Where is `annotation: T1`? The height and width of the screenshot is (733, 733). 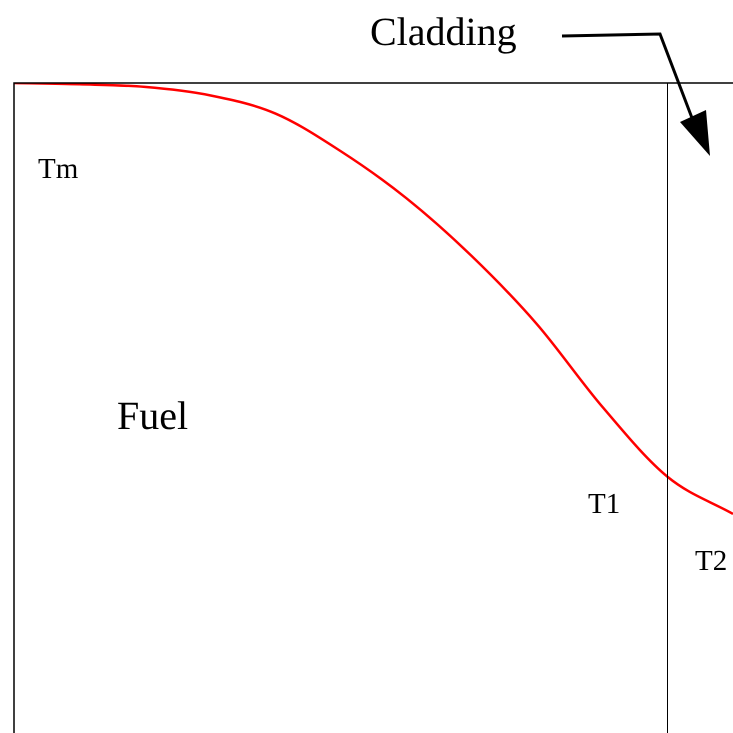 annotation: T1 is located at coordinates (604, 504).